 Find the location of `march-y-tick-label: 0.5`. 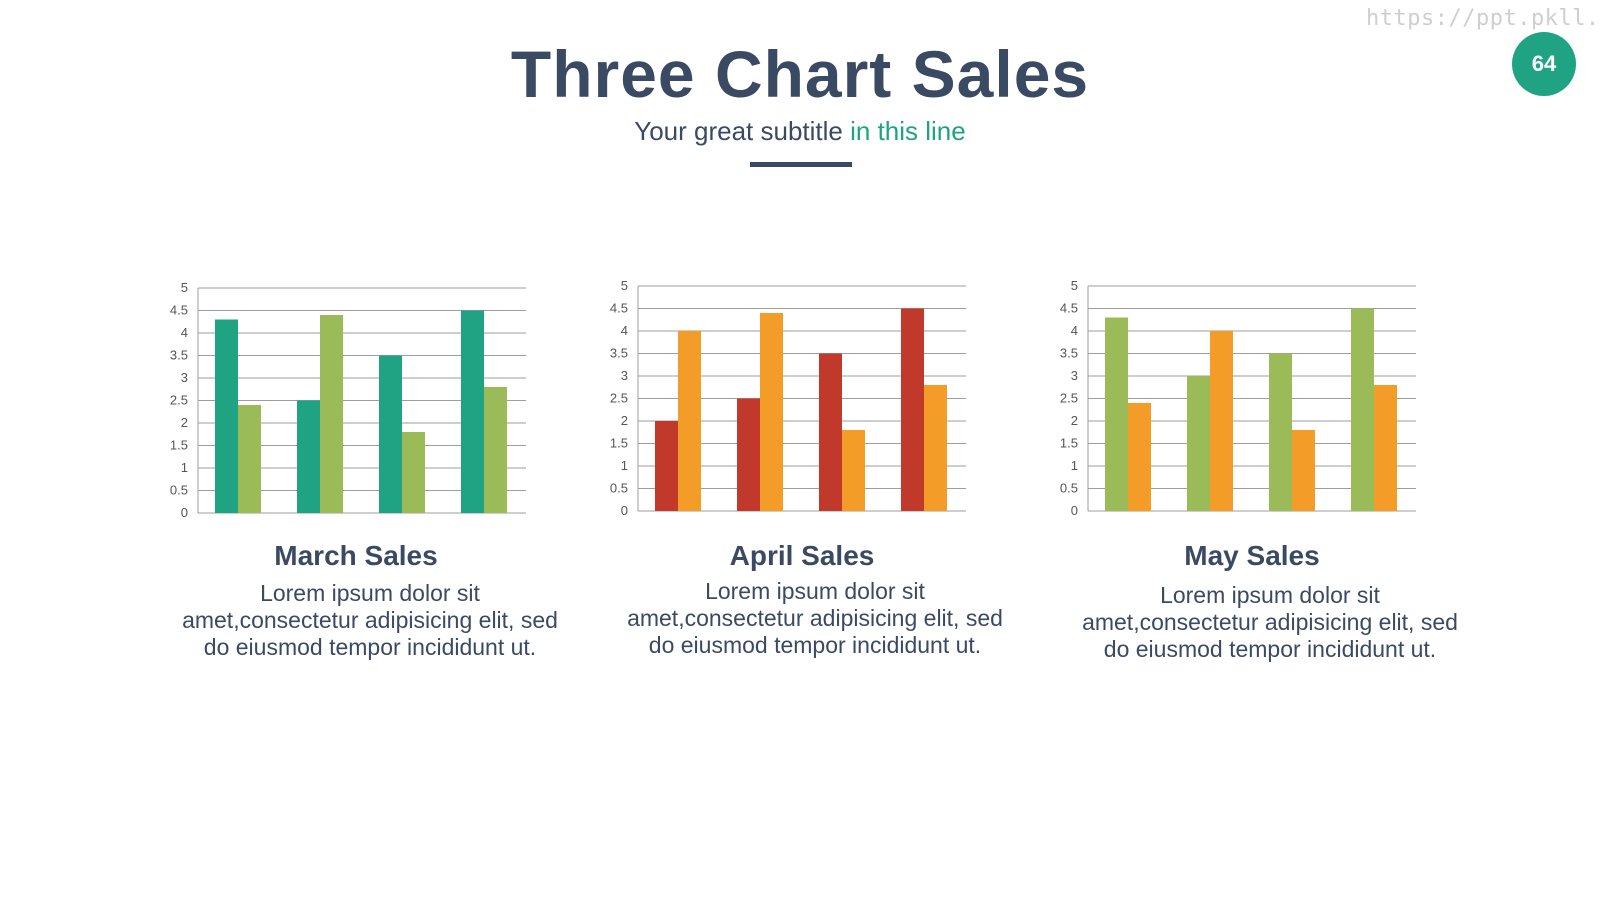

march-y-tick-label: 0.5 is located at coordinates (179, 490).